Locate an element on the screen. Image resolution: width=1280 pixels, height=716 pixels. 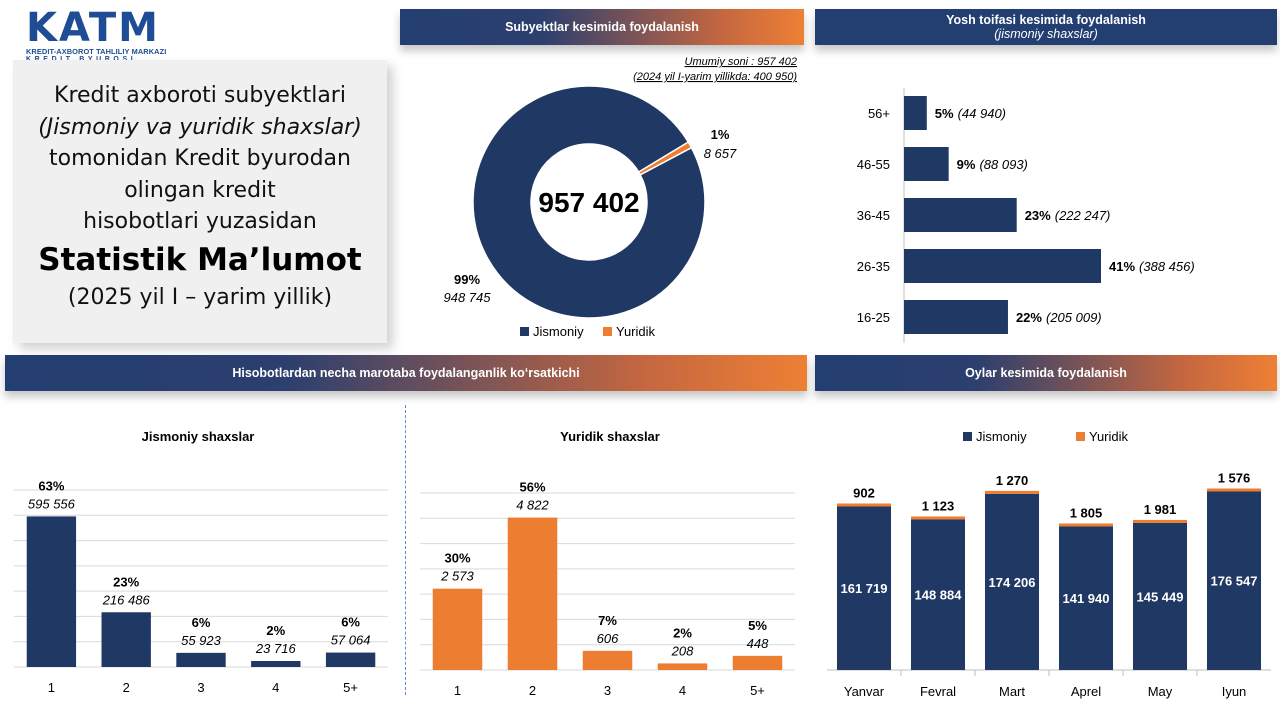
months-legend-label-jismoniy: Jismoniy is located at coordinates (1001, 436).